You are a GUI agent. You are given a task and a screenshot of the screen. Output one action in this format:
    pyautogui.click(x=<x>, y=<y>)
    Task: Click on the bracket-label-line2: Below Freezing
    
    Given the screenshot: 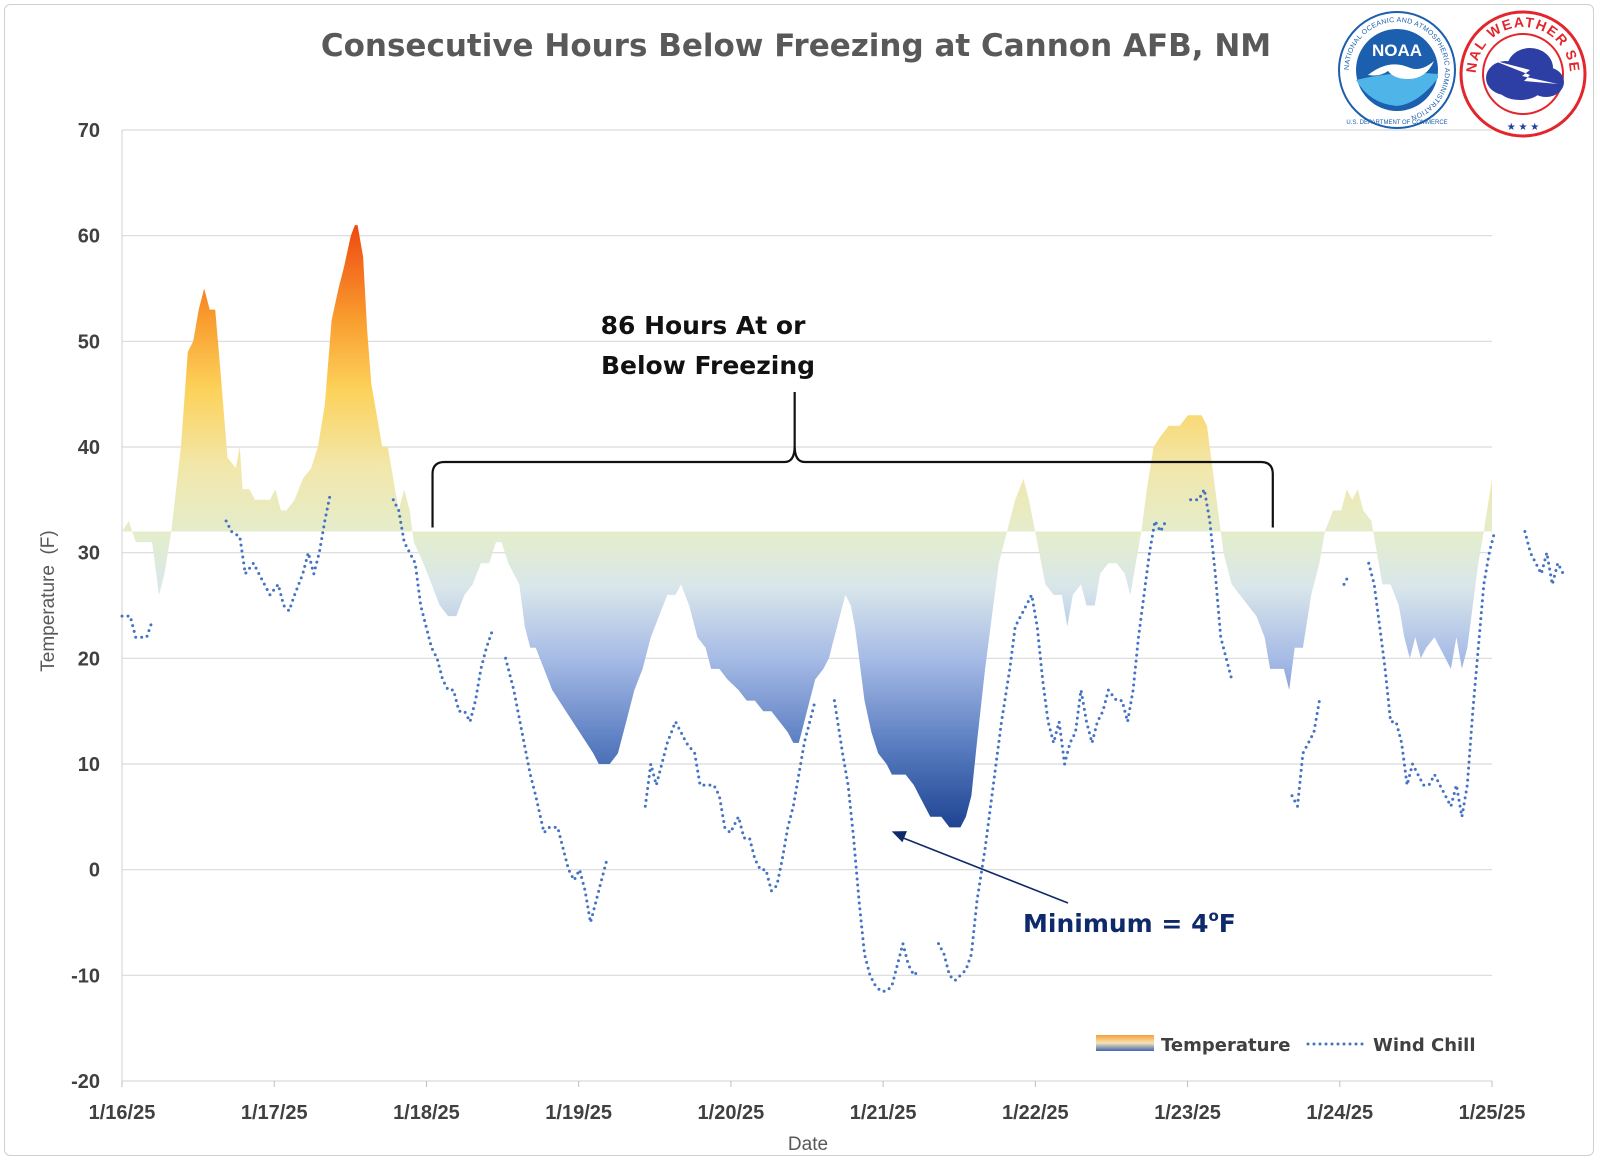 What is the action you would take?
    pyautogui.click(x=708, y=365)
    